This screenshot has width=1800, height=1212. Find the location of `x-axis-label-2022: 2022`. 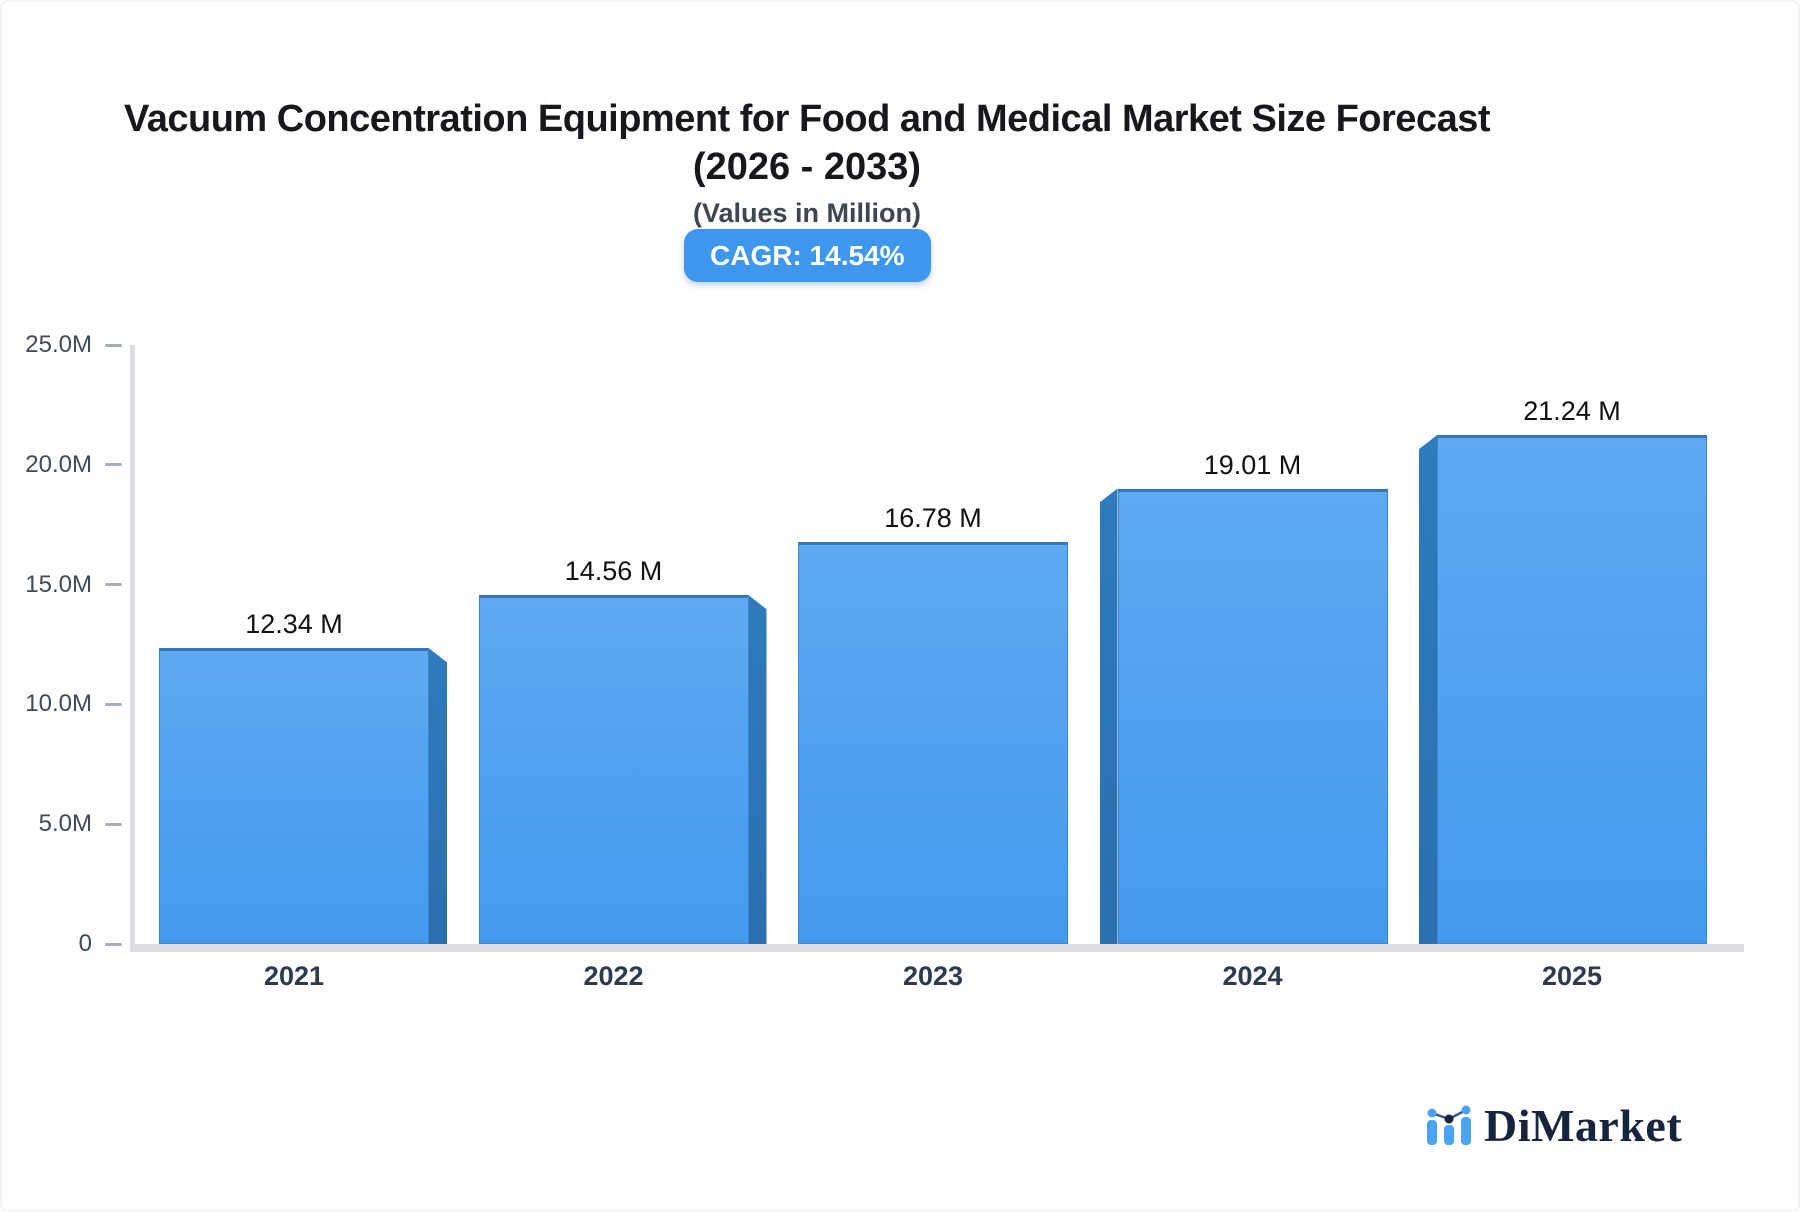

x-axis-label-2022: 2022 is located at coordinates (613, 976).